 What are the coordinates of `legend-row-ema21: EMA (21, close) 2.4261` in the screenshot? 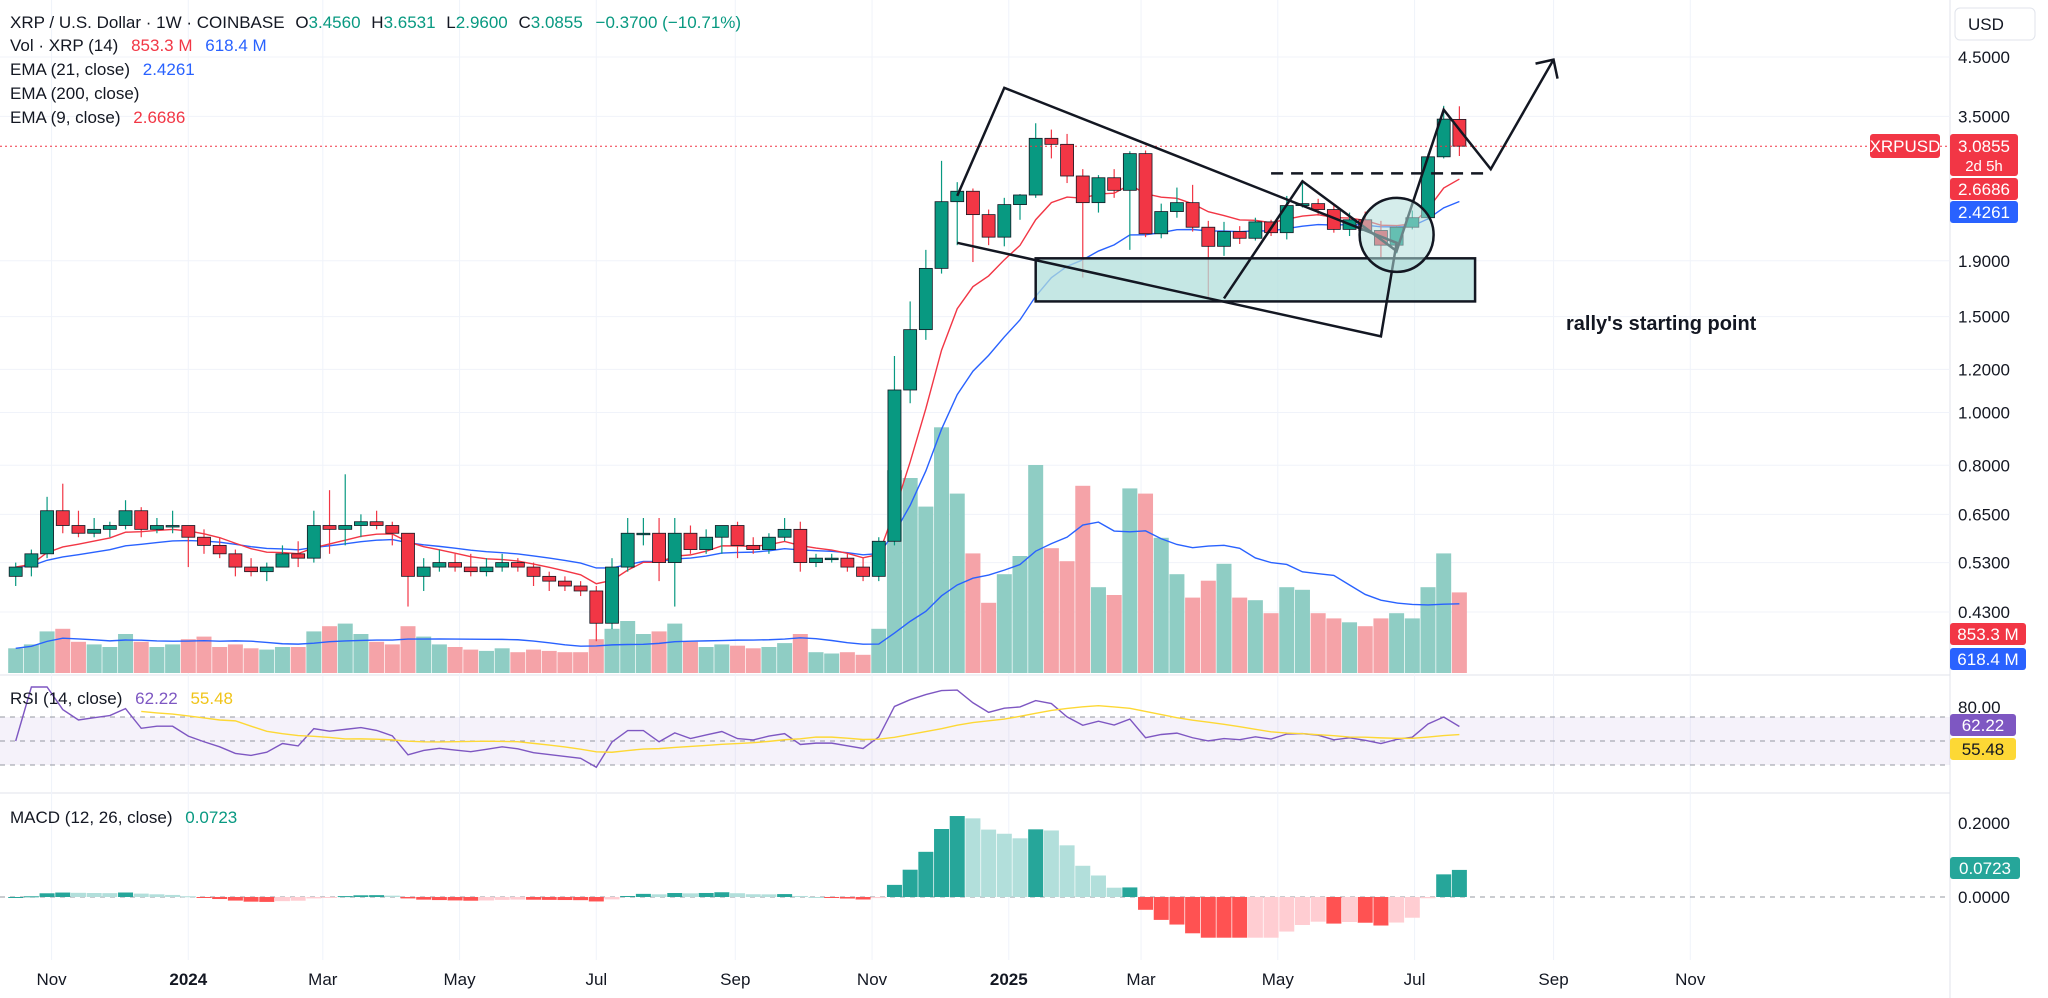 It's located at (102, 69).